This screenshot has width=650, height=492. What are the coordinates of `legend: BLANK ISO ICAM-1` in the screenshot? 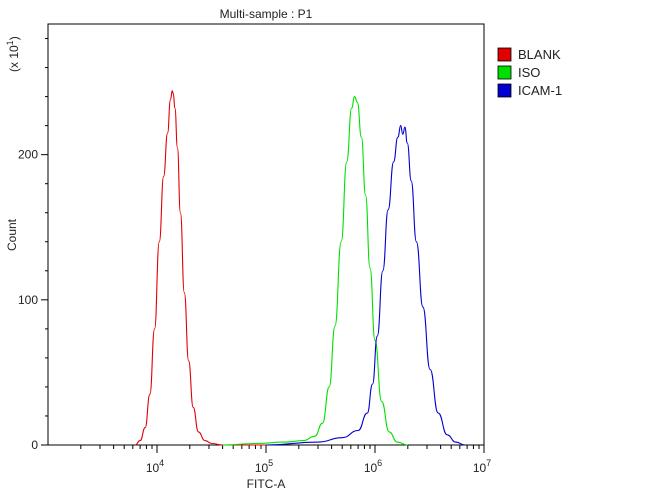 It's located at (529, 72).